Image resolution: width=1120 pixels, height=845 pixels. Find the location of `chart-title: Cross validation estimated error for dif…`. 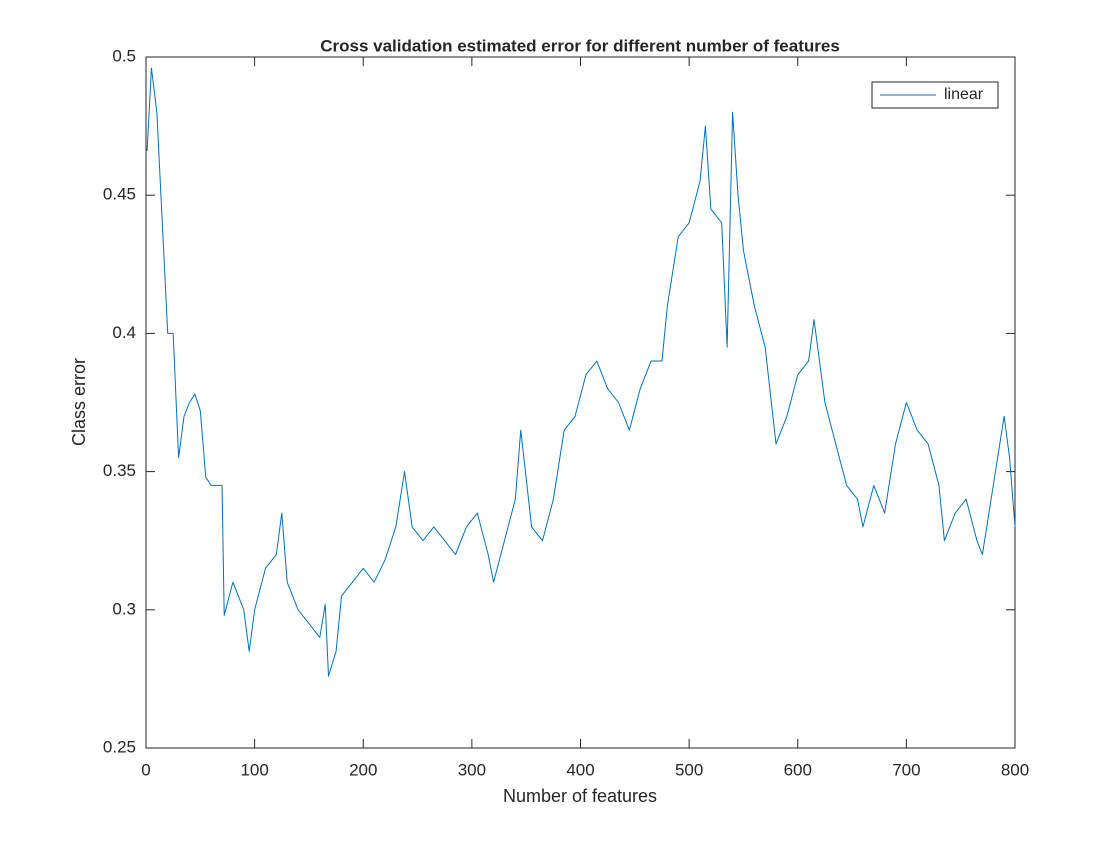

chart-title: Cross validation estimated error for dif… is located at coordinates (580, 45).